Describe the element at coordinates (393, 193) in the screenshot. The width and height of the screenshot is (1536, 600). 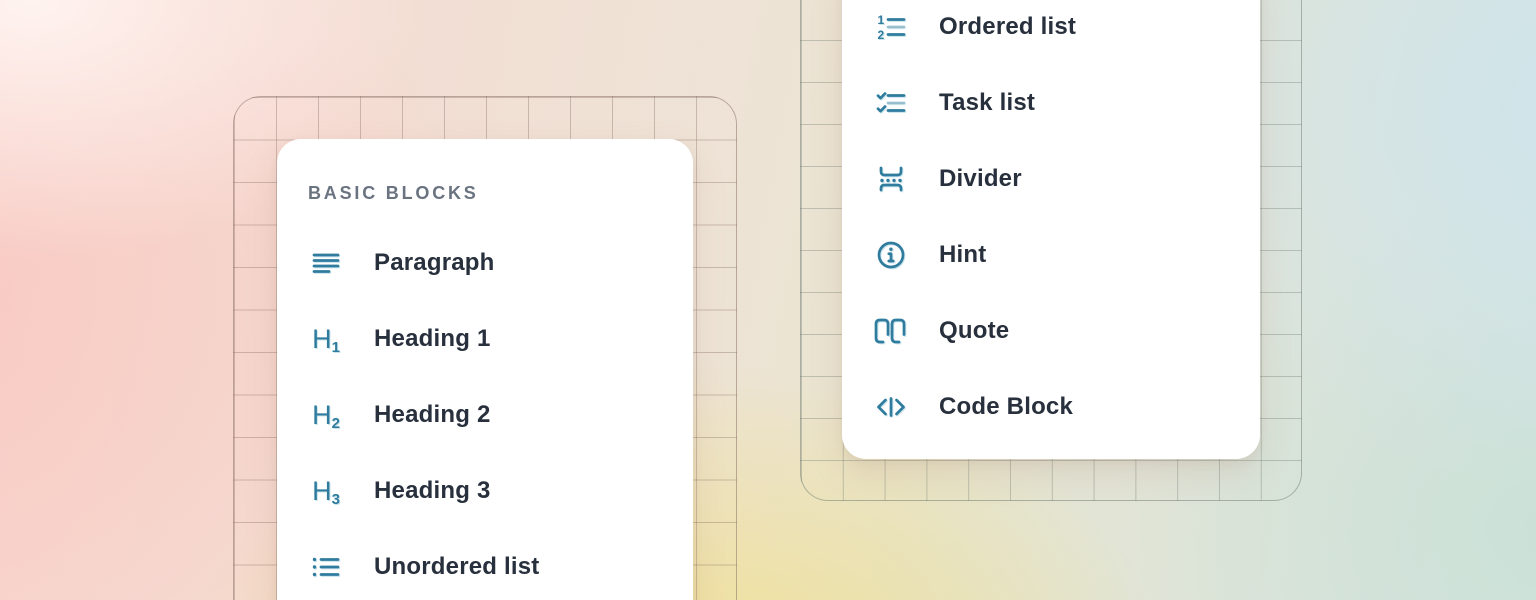
I see `section-label: BASIC BLOCKS` at that location.